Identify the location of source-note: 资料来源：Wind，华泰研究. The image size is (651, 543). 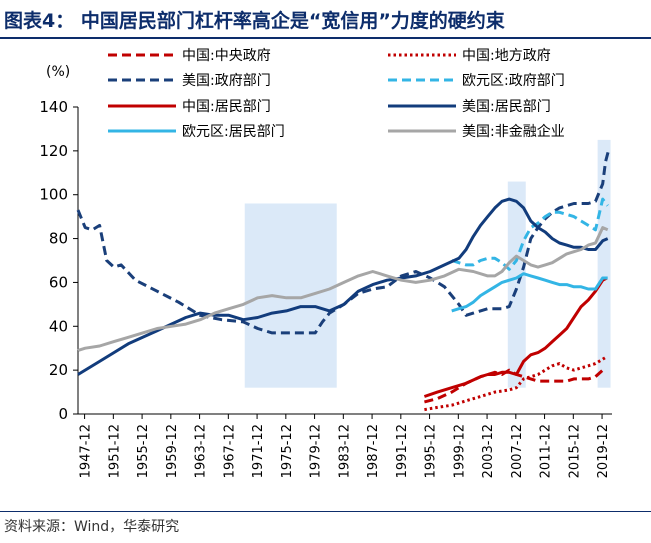
(92, 527).